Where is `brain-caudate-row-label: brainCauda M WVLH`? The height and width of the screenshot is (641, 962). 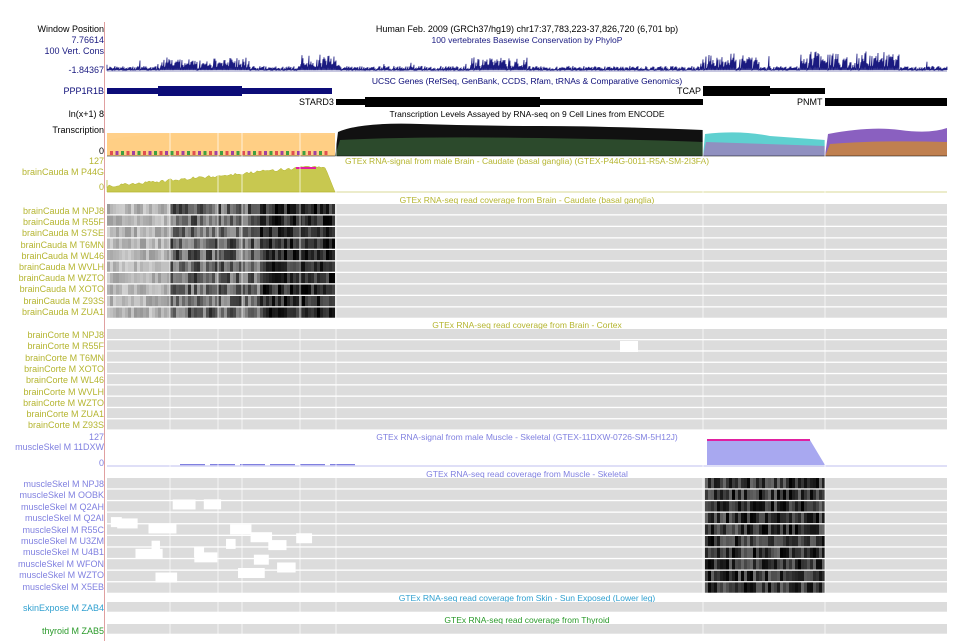 brain-caudate-row-label: brainCauda M WVLH is located at coordinates (61, 267).